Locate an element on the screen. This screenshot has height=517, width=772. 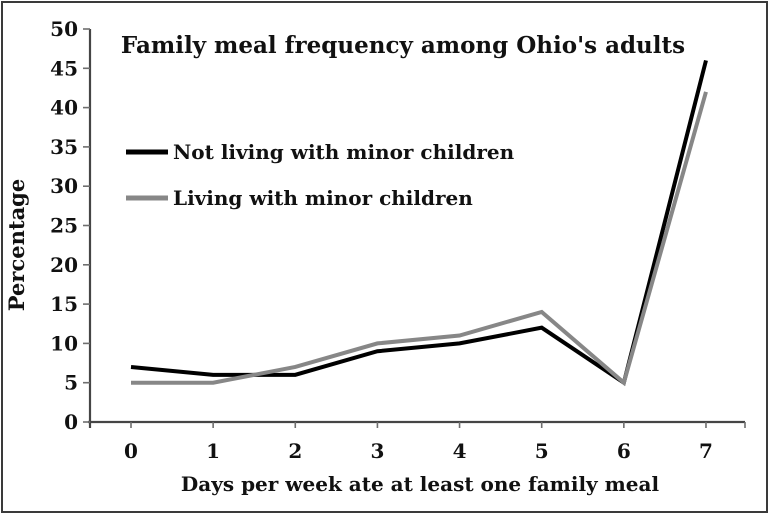
x-tick-label: 3 is located at coordinates (377, 451).